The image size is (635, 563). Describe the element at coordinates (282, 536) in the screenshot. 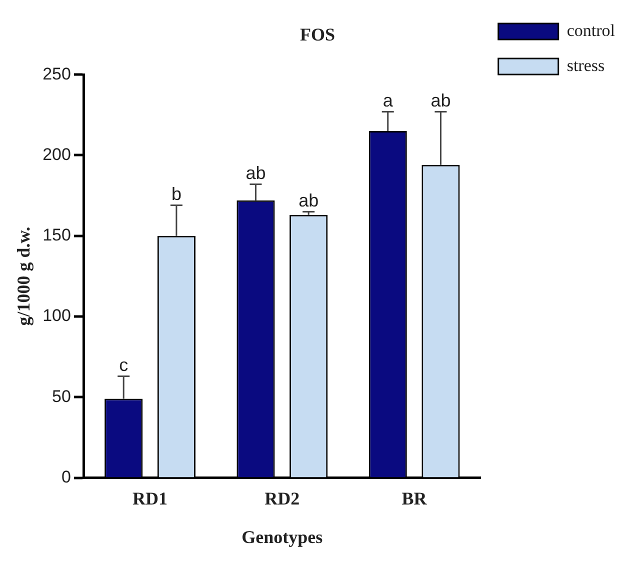

I see `x-axis-title: Genotypes` at that location.